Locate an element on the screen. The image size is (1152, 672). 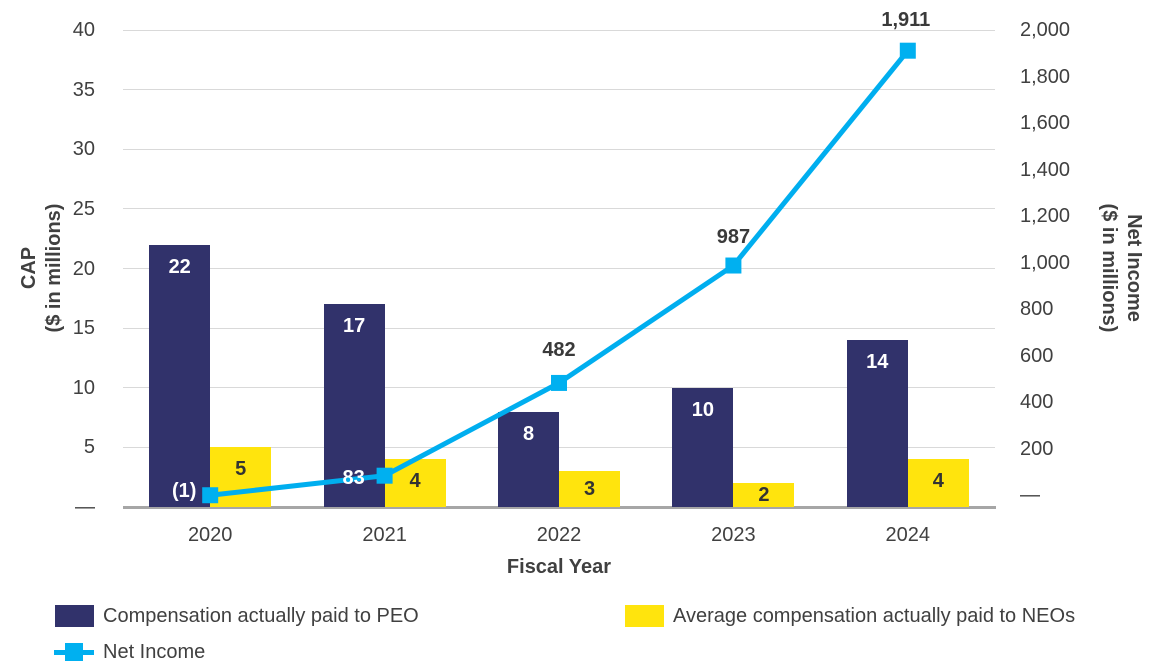
right-axis-tick-label: 600 is located at coordinates (1037, 355).